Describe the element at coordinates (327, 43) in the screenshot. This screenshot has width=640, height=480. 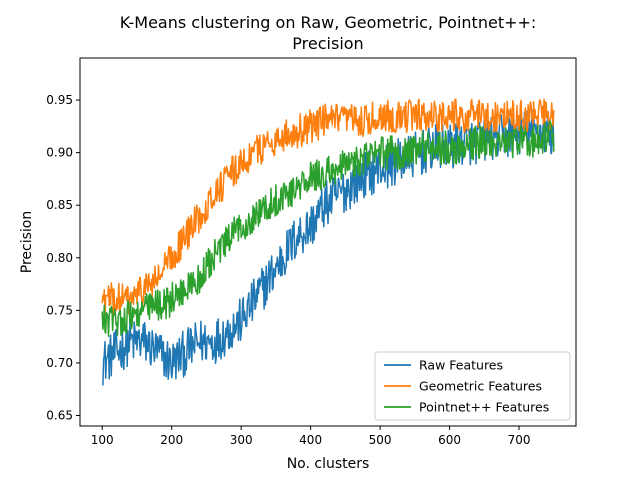
I see `chart-subtitle: Precision` at that location.